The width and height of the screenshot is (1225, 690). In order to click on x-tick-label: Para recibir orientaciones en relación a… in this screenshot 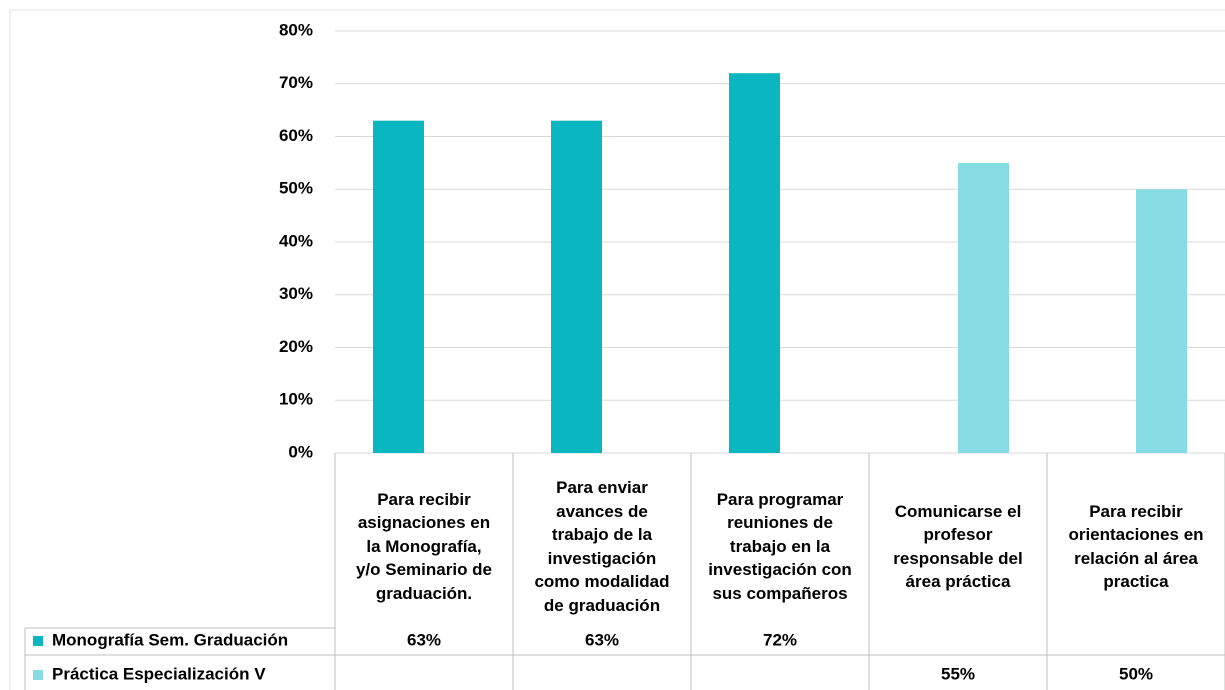, I will do `click(1136, 546)`.